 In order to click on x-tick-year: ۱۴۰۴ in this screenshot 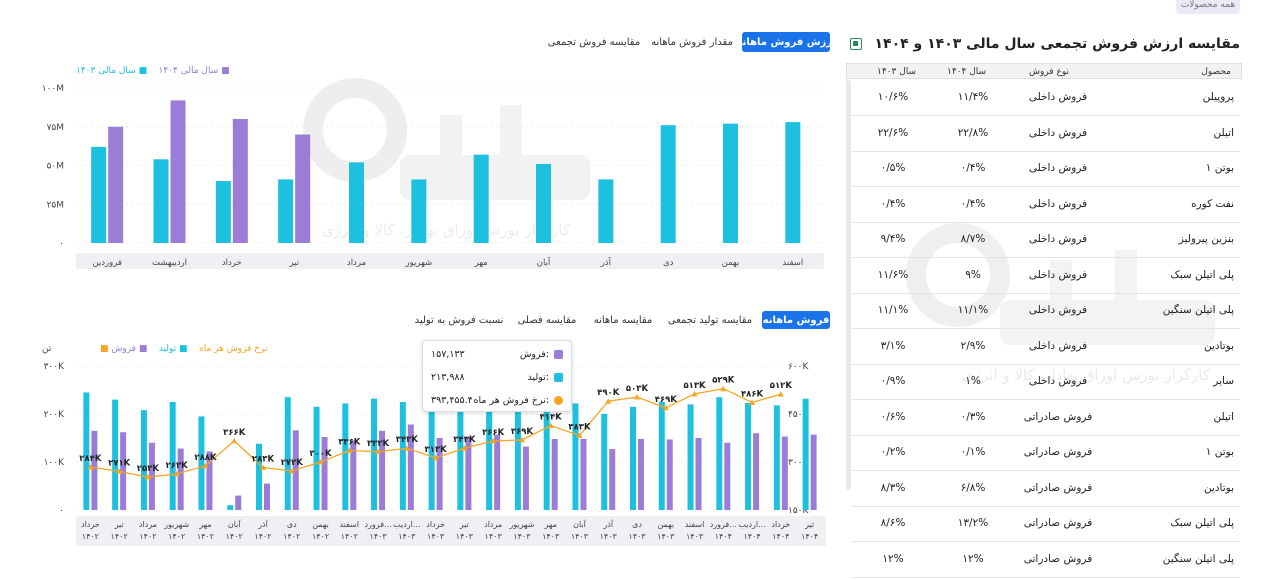, I will do `click(751, 536)`.